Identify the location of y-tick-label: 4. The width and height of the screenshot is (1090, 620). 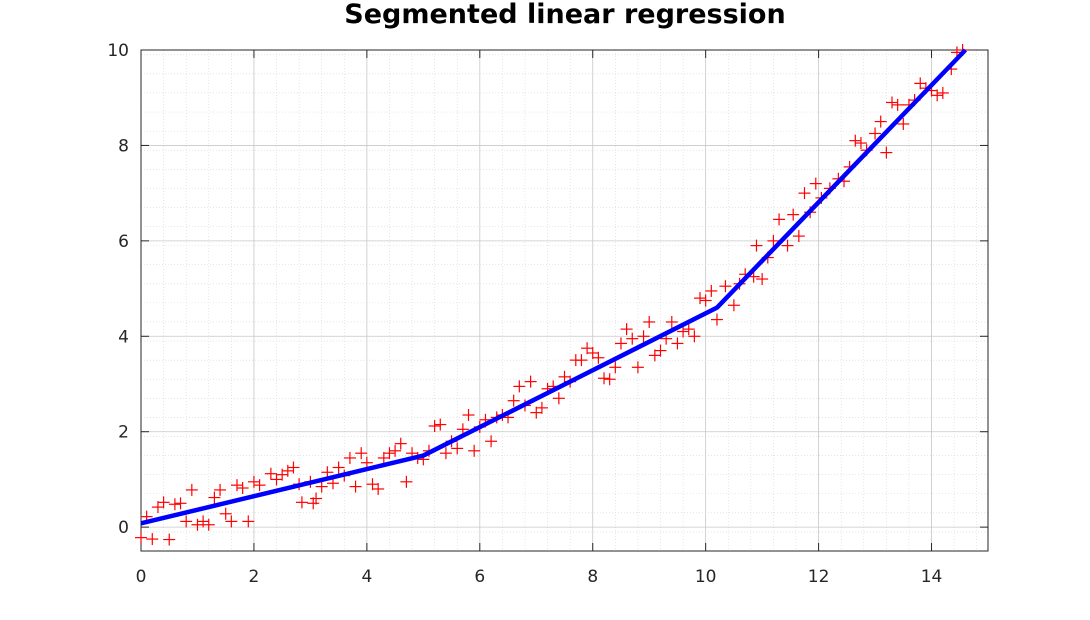
(123, 337).